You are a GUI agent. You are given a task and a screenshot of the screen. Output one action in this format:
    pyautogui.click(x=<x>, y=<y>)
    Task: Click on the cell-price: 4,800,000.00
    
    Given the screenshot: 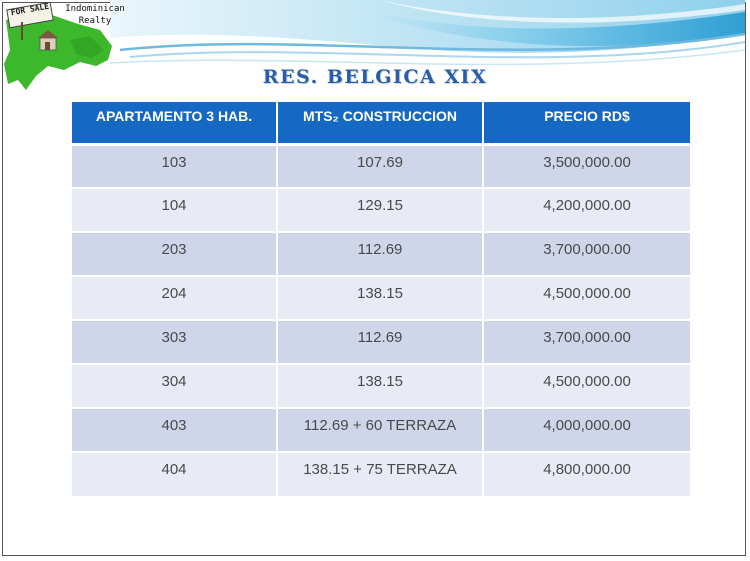 What is the action you would take?
    pyautogui.click(x=586, y=473)
    